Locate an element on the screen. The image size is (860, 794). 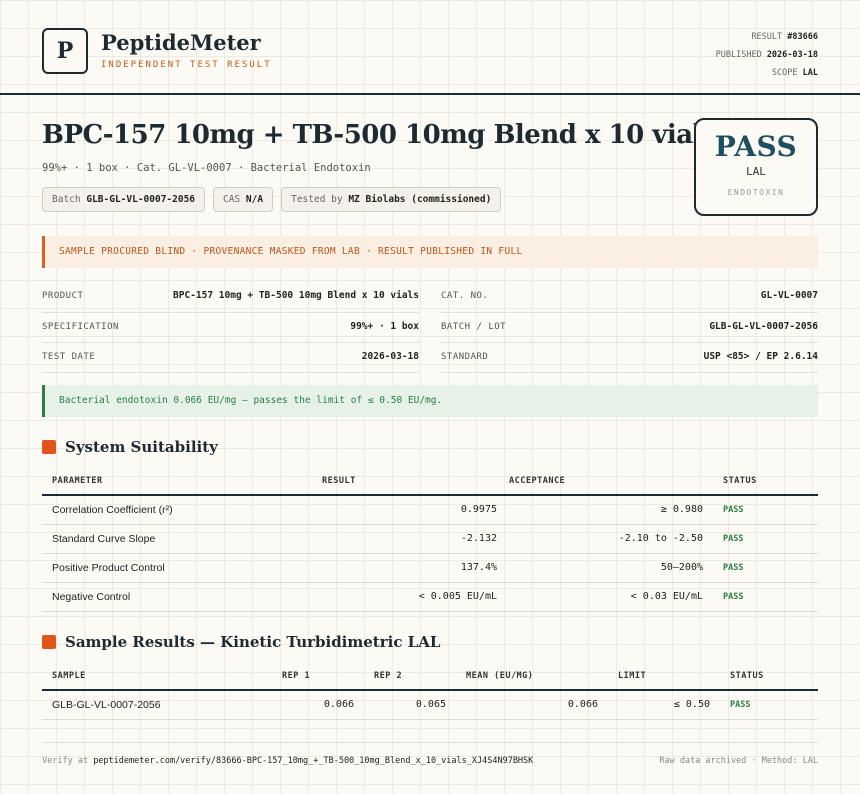
acceptance-cell: -2.10 to -2.50 is located at coordinates (610, 539).